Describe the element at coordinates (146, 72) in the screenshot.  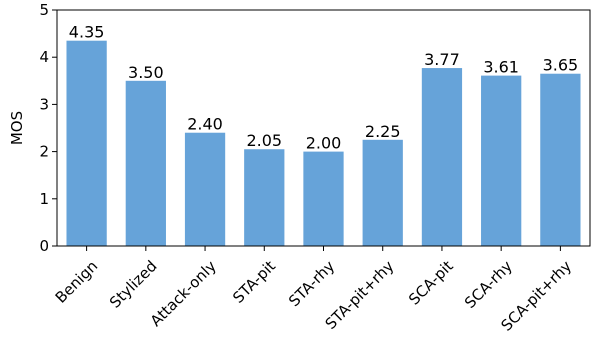
I see `value-label: 3.50` at that location.